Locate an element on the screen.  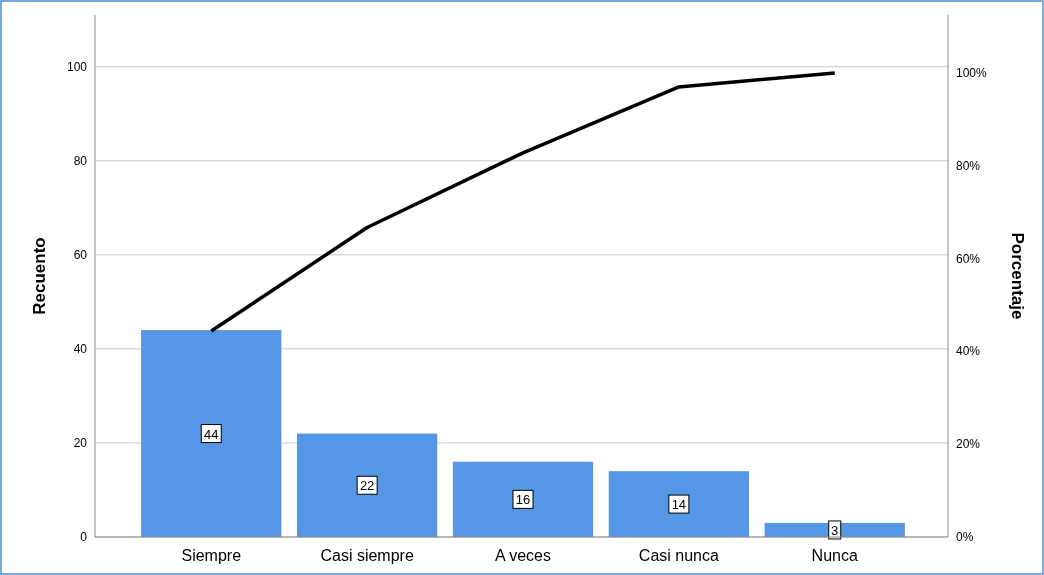
y2-tick-label: 60% is located at coordinates (968, 258).